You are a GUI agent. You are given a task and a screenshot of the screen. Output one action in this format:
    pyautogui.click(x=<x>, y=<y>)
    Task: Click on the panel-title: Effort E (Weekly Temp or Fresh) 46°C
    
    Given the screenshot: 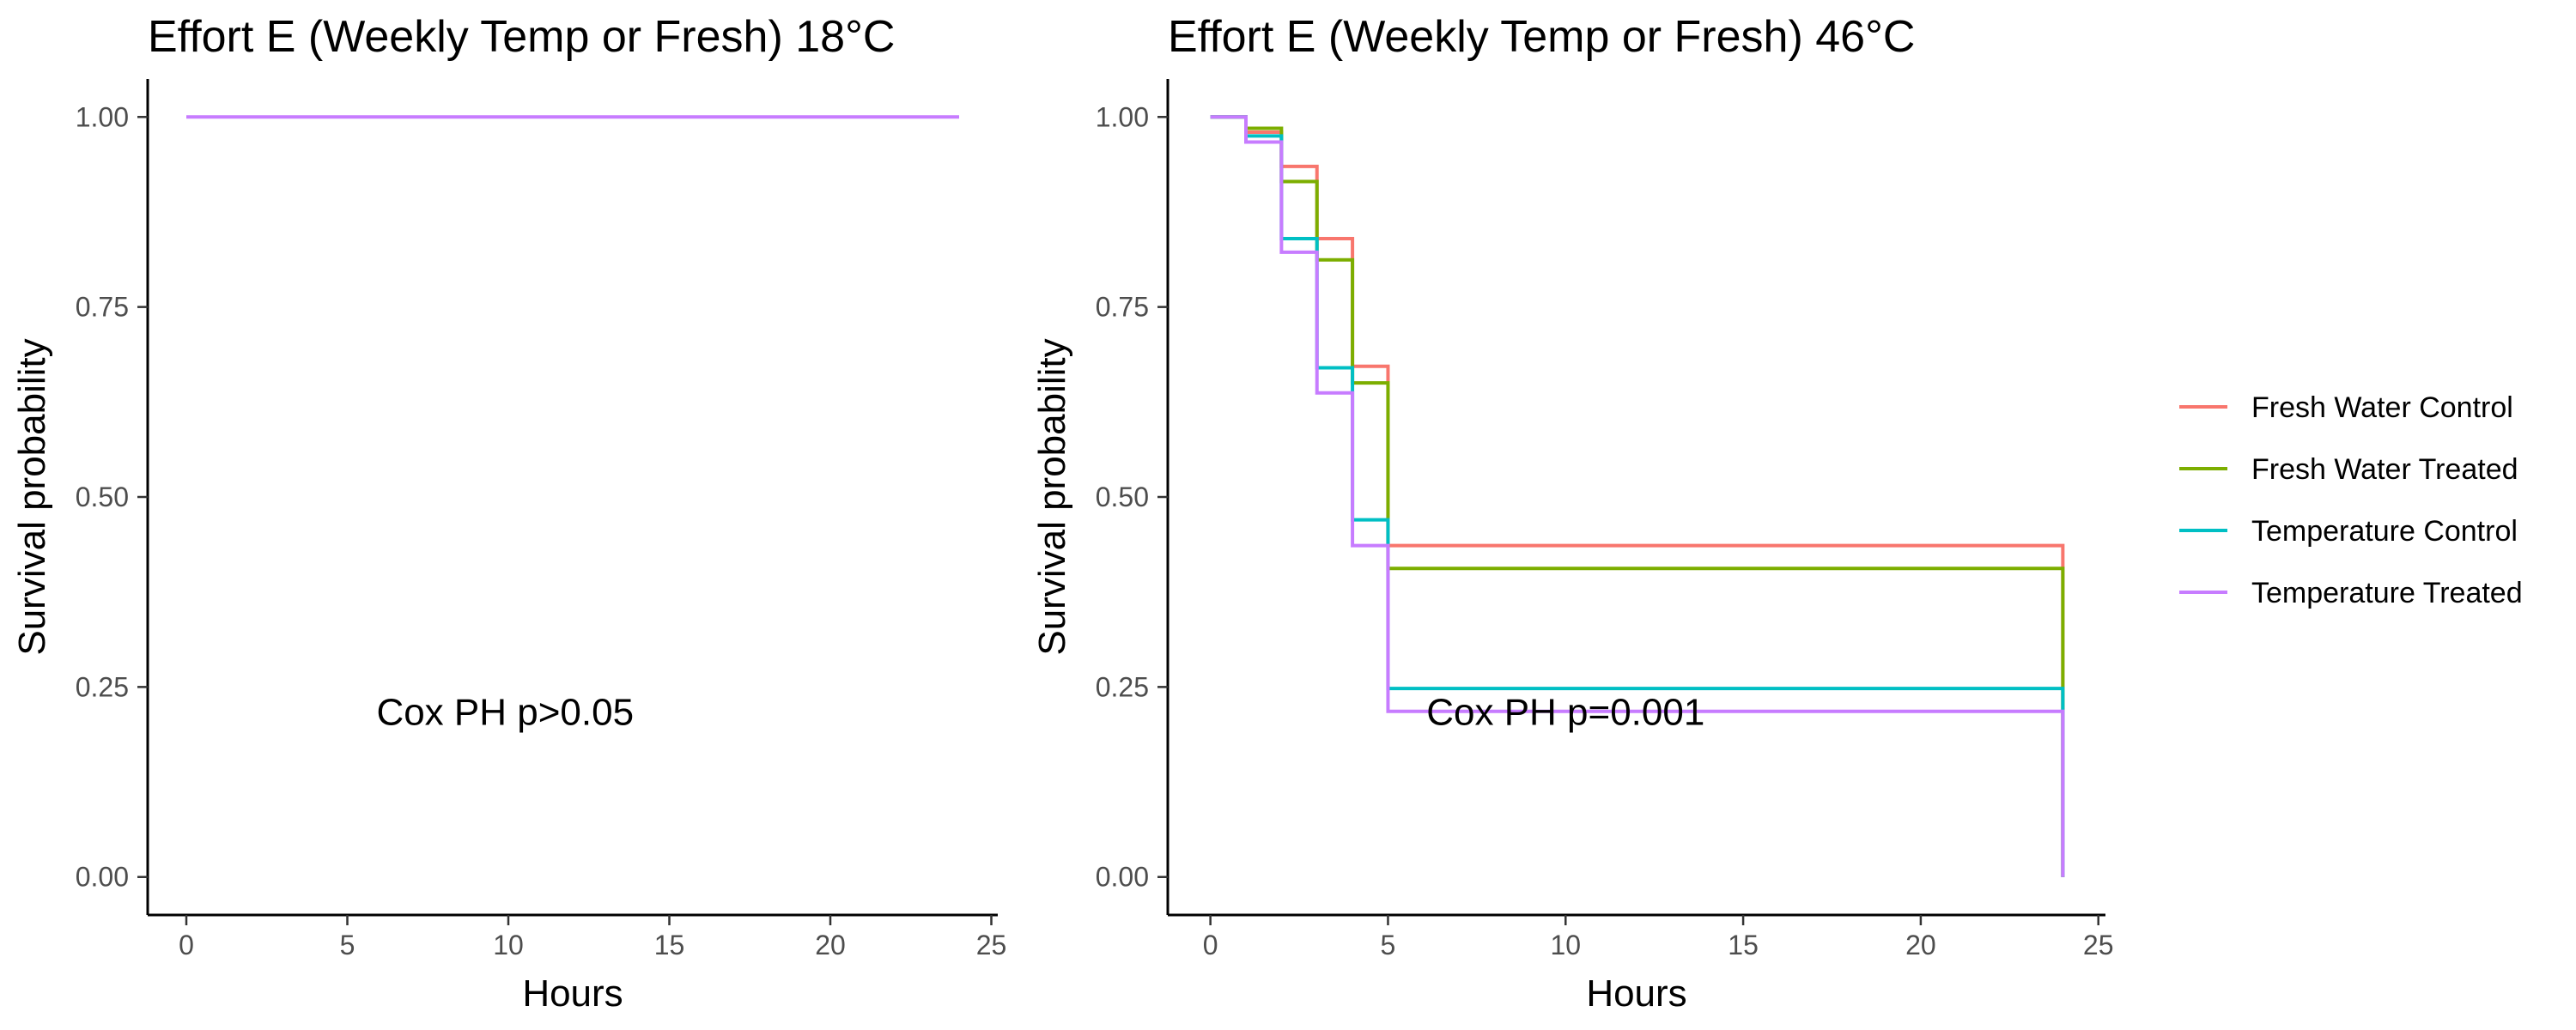 What is the action you would take?
    pyautogui.click(x=1542, y=37)
    